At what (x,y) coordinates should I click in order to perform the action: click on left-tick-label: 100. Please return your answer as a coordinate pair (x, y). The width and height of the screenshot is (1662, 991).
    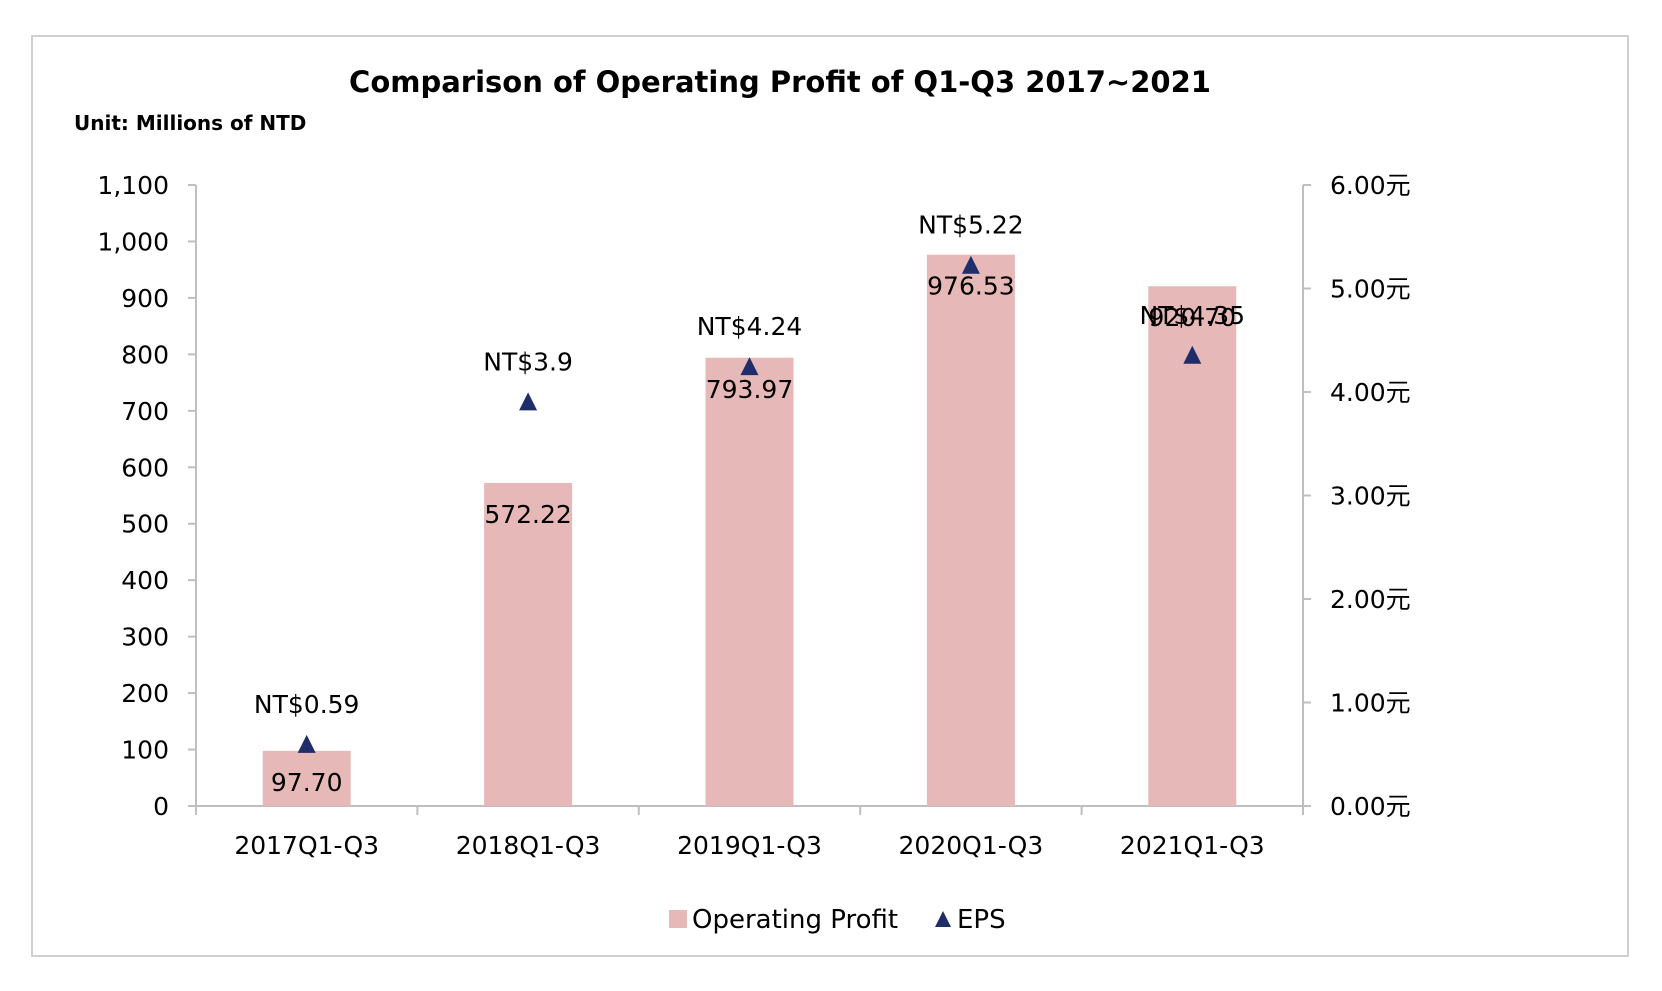
    Looking at the image, I should click on (145, 750).